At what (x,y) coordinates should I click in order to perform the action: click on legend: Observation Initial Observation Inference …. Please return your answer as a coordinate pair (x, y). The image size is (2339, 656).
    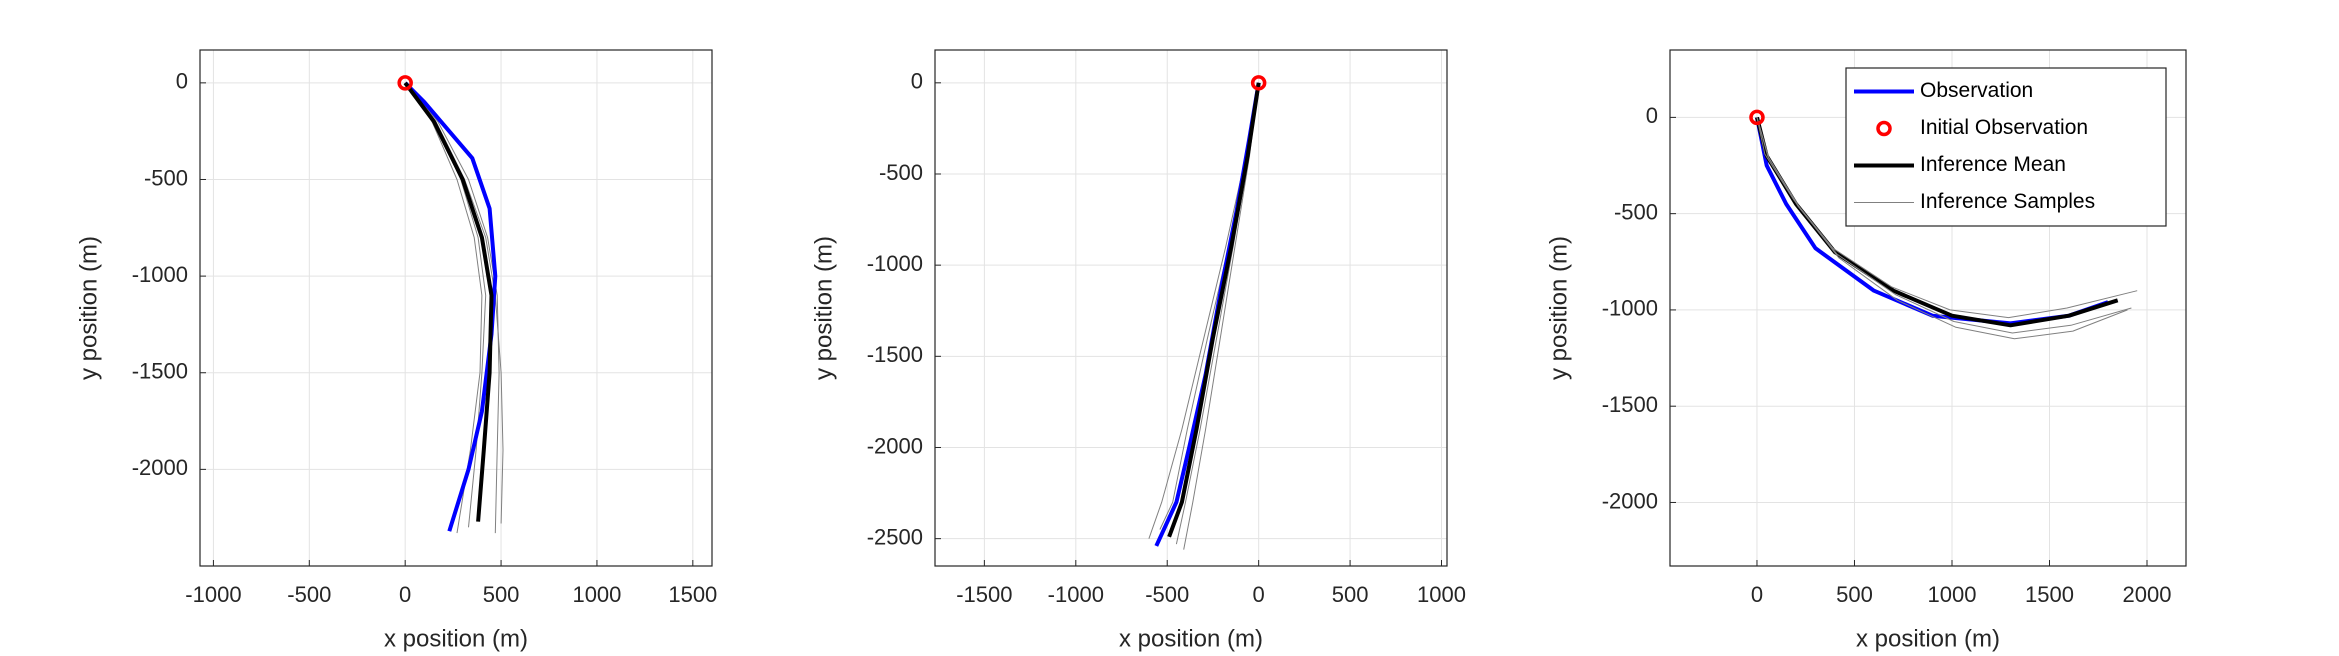
    Looking at the image, I should click on (2006, 147).